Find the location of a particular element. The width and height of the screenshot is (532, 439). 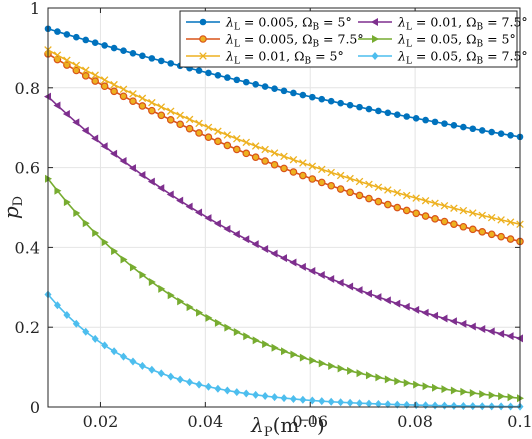

legend-omega-value: = 7.5° is located at coordinates (505, 22).